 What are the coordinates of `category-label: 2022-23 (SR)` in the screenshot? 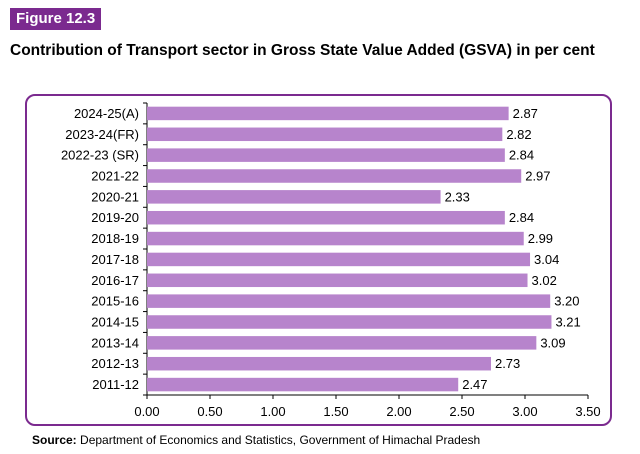 It's located at (100, 155).